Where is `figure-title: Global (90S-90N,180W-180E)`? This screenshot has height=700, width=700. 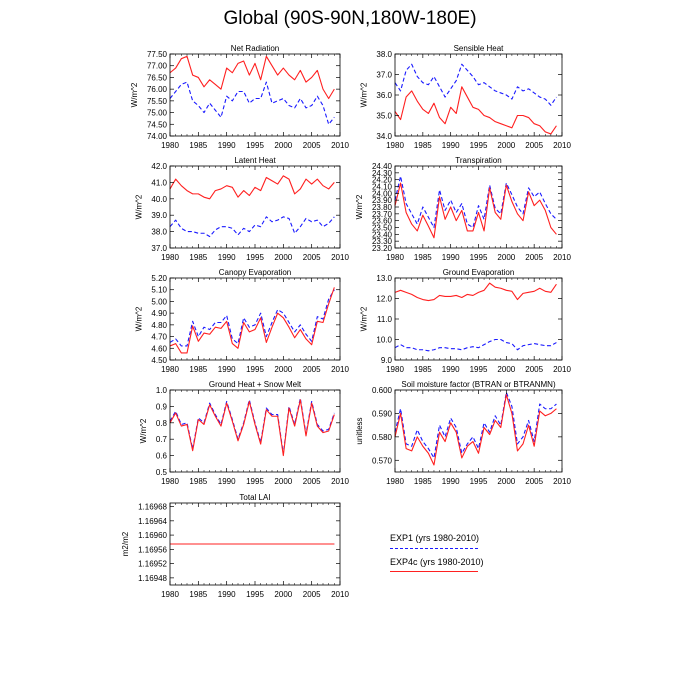
figure-title: Global (90S-90N,180W-180E) is located at coordinates (350, 18).